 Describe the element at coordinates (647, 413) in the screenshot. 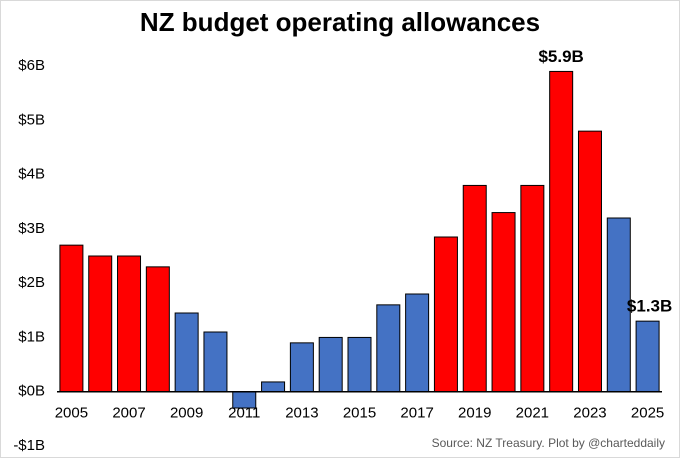

I see `x-tick-label: 2025` at that location.